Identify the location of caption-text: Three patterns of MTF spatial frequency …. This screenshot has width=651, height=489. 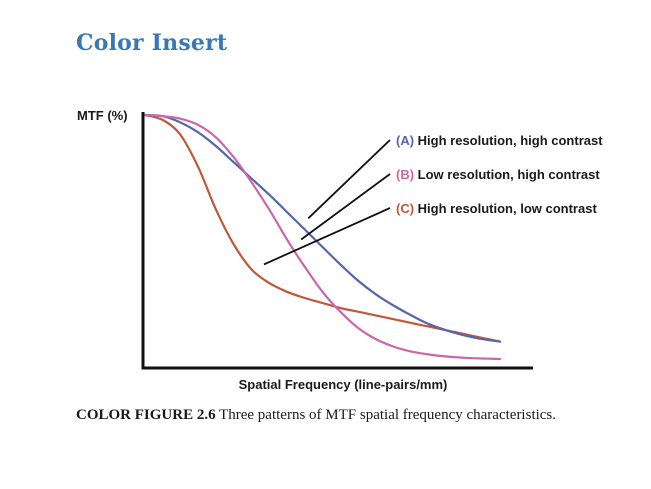
(388, 415).